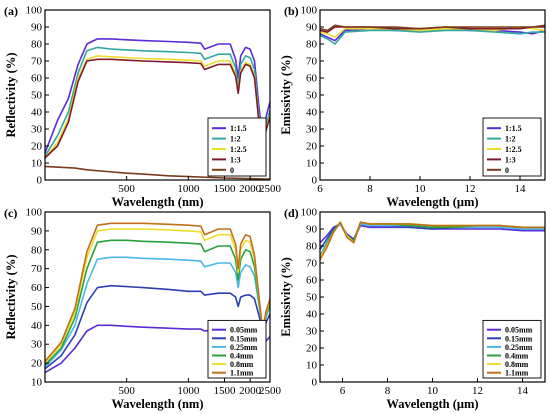 This screenshot has height=414, width=550. I want to click on x-tick-label: 500, so click(126, 189).